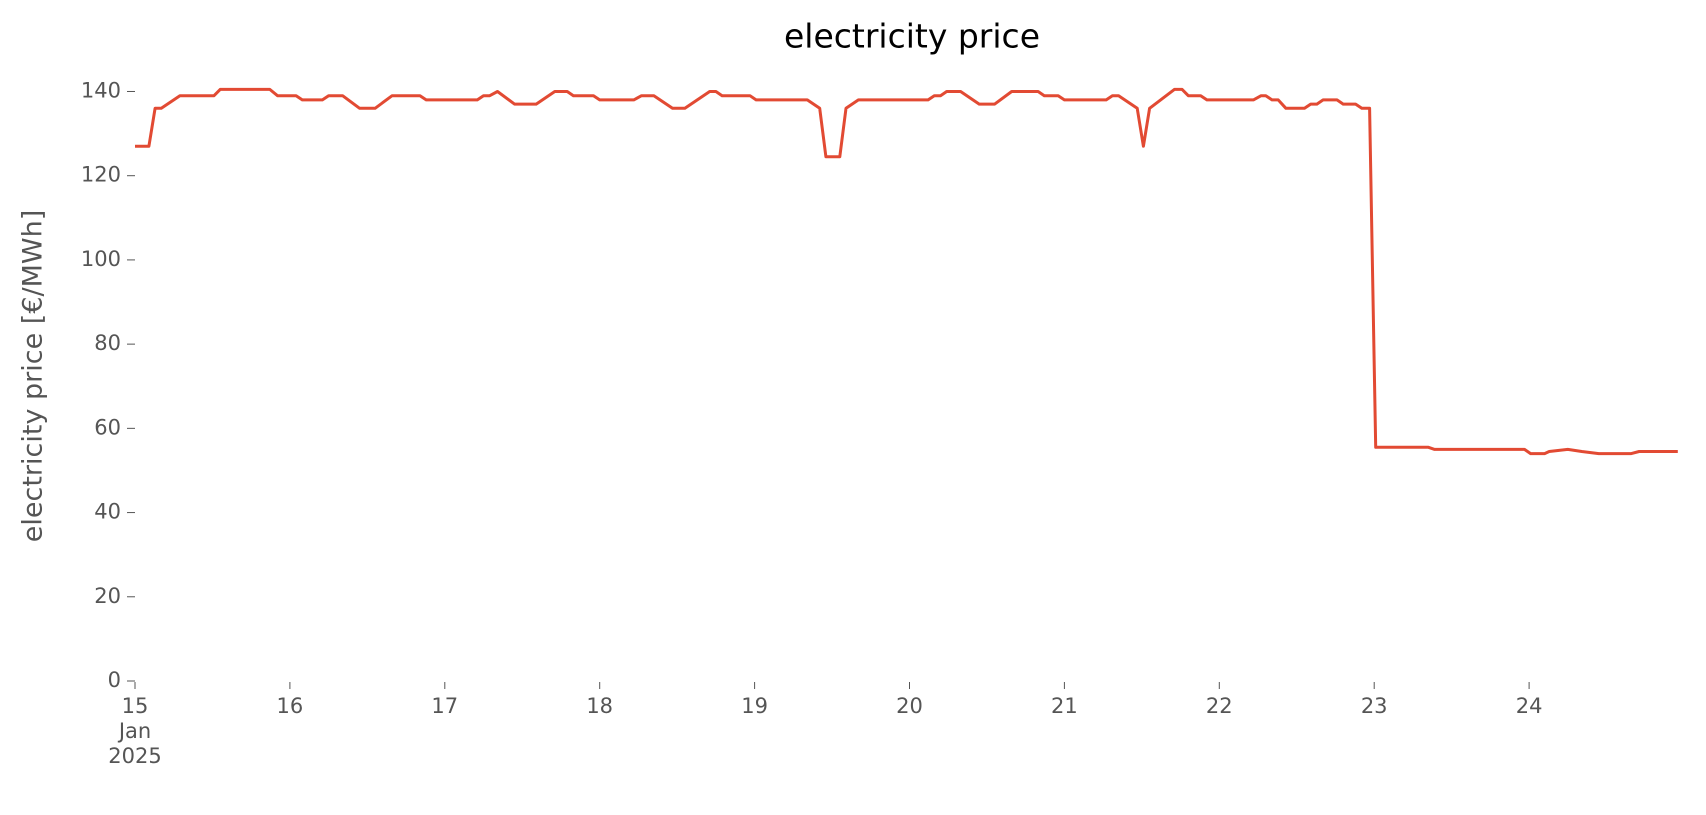 Image resolution: width=1706 pixels, height=815 pixels. I want to click on x-tick-label: 16, so click(290, 706).